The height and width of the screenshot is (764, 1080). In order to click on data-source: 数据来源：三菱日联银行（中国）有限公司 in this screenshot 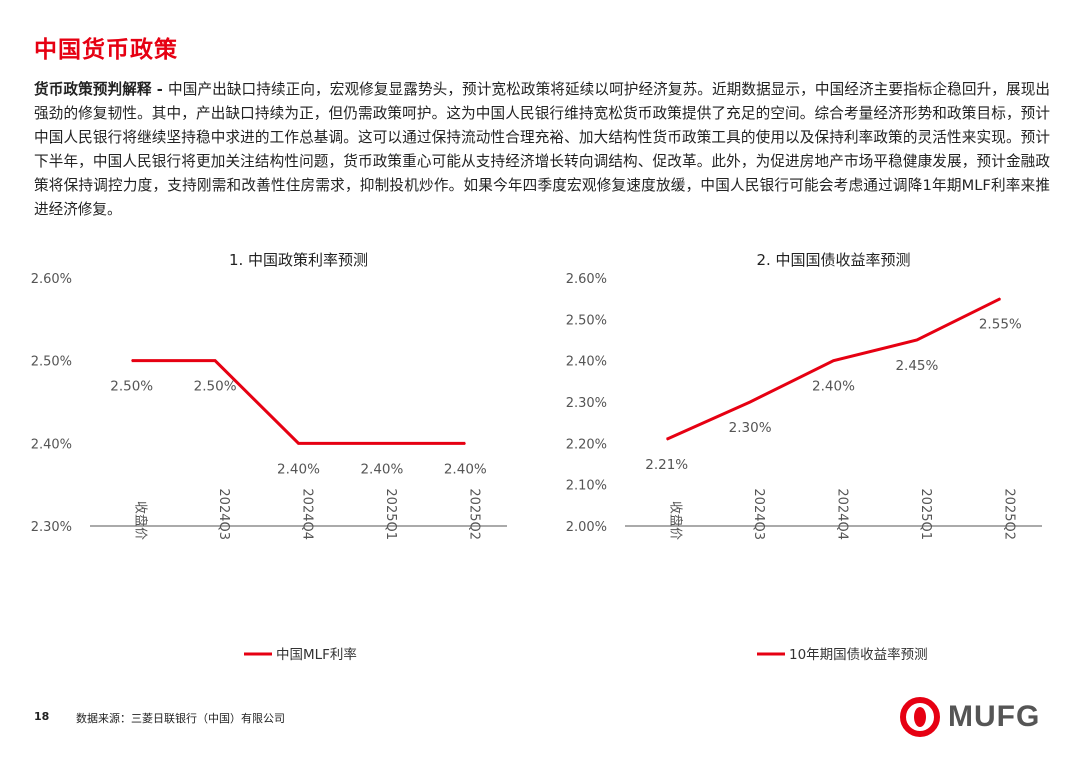, I will do `click(180, 718)`.